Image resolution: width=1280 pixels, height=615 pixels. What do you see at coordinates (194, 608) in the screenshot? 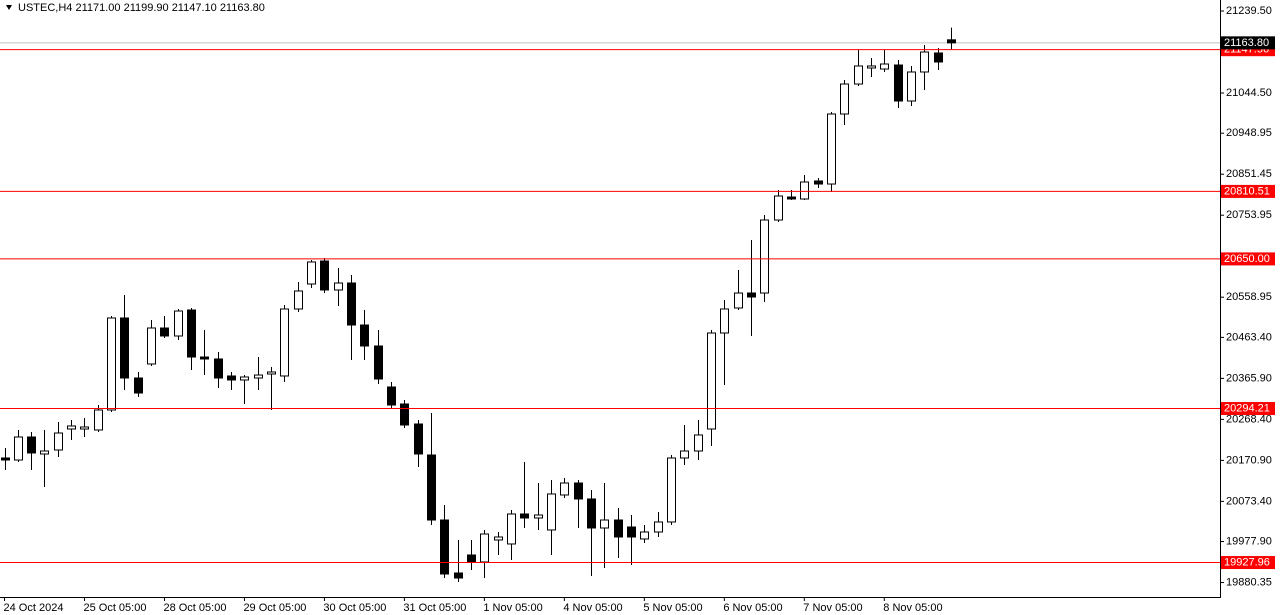
I see `x-tick-label: 28 Oct 05:00` at bounding box center [194, 608].